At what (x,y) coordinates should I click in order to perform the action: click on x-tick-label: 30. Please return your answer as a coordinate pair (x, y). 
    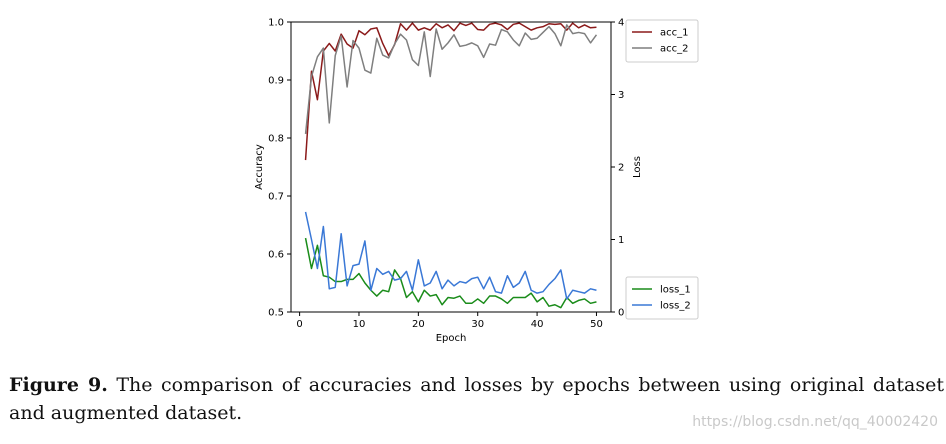
    Looking at the image, I should click on (477, 324).